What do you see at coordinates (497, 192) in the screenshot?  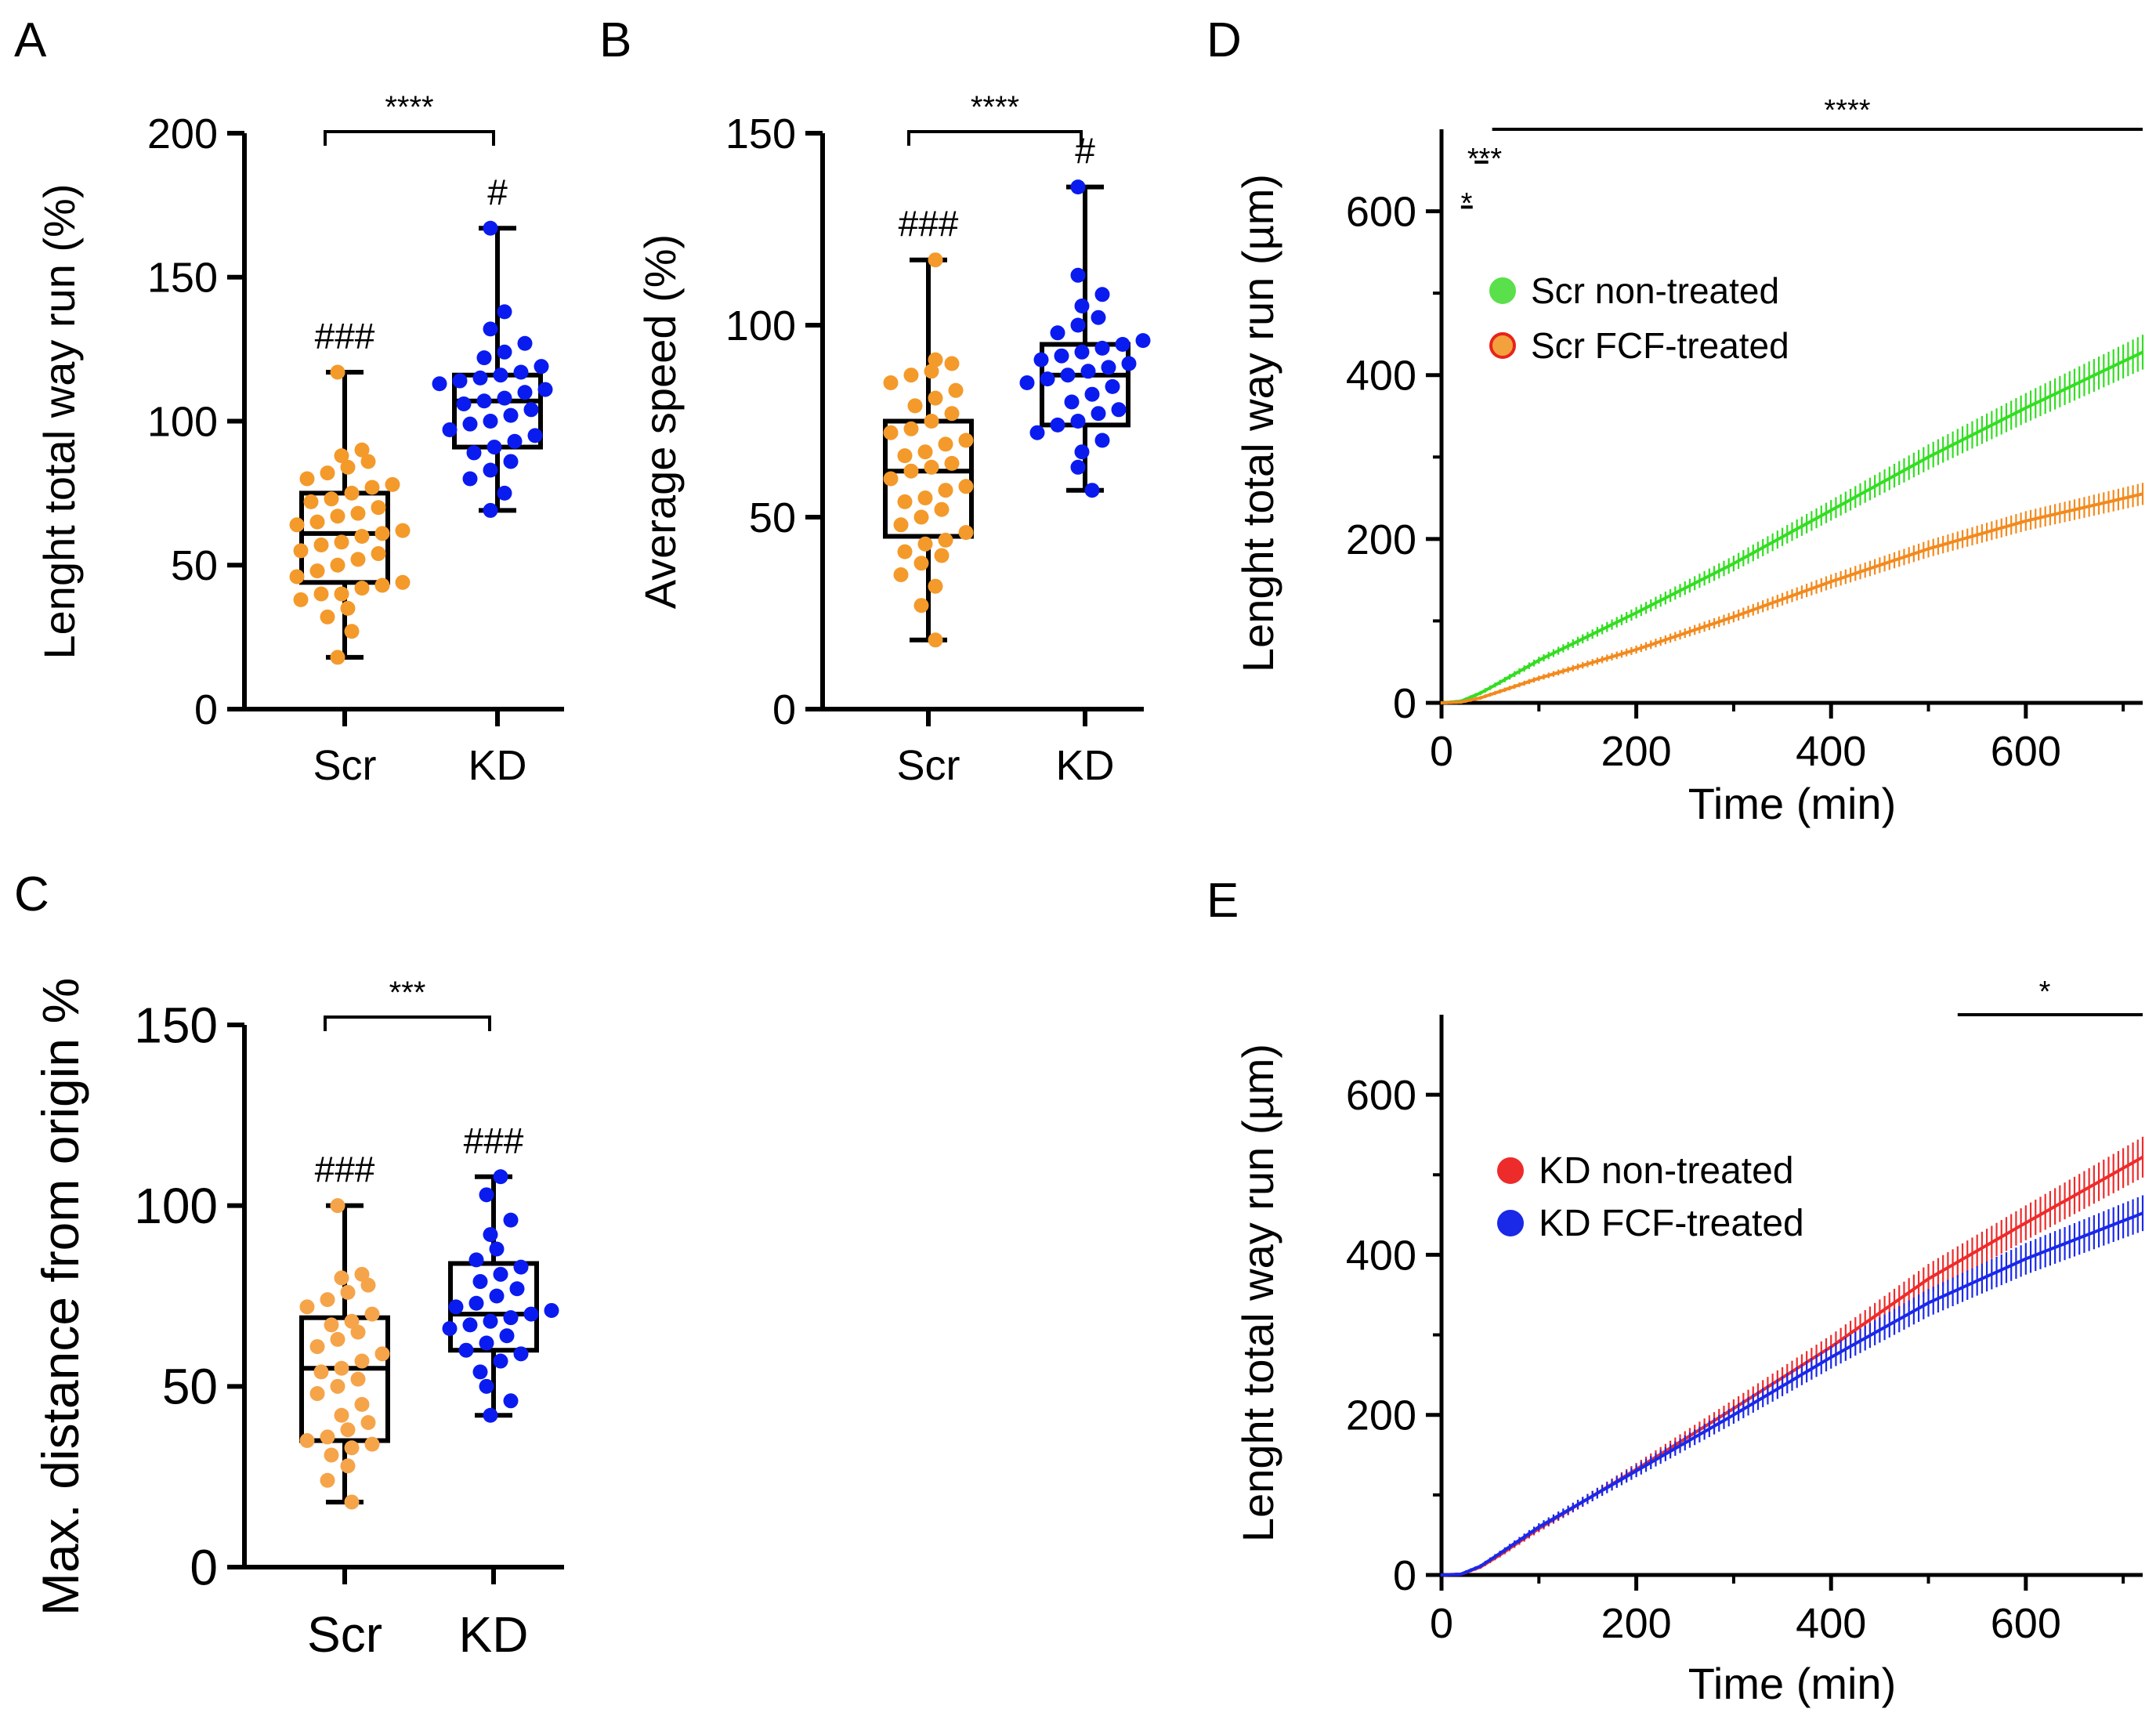 I see `panel-a-kd-annotation: #` at bounding box center [497, 192].